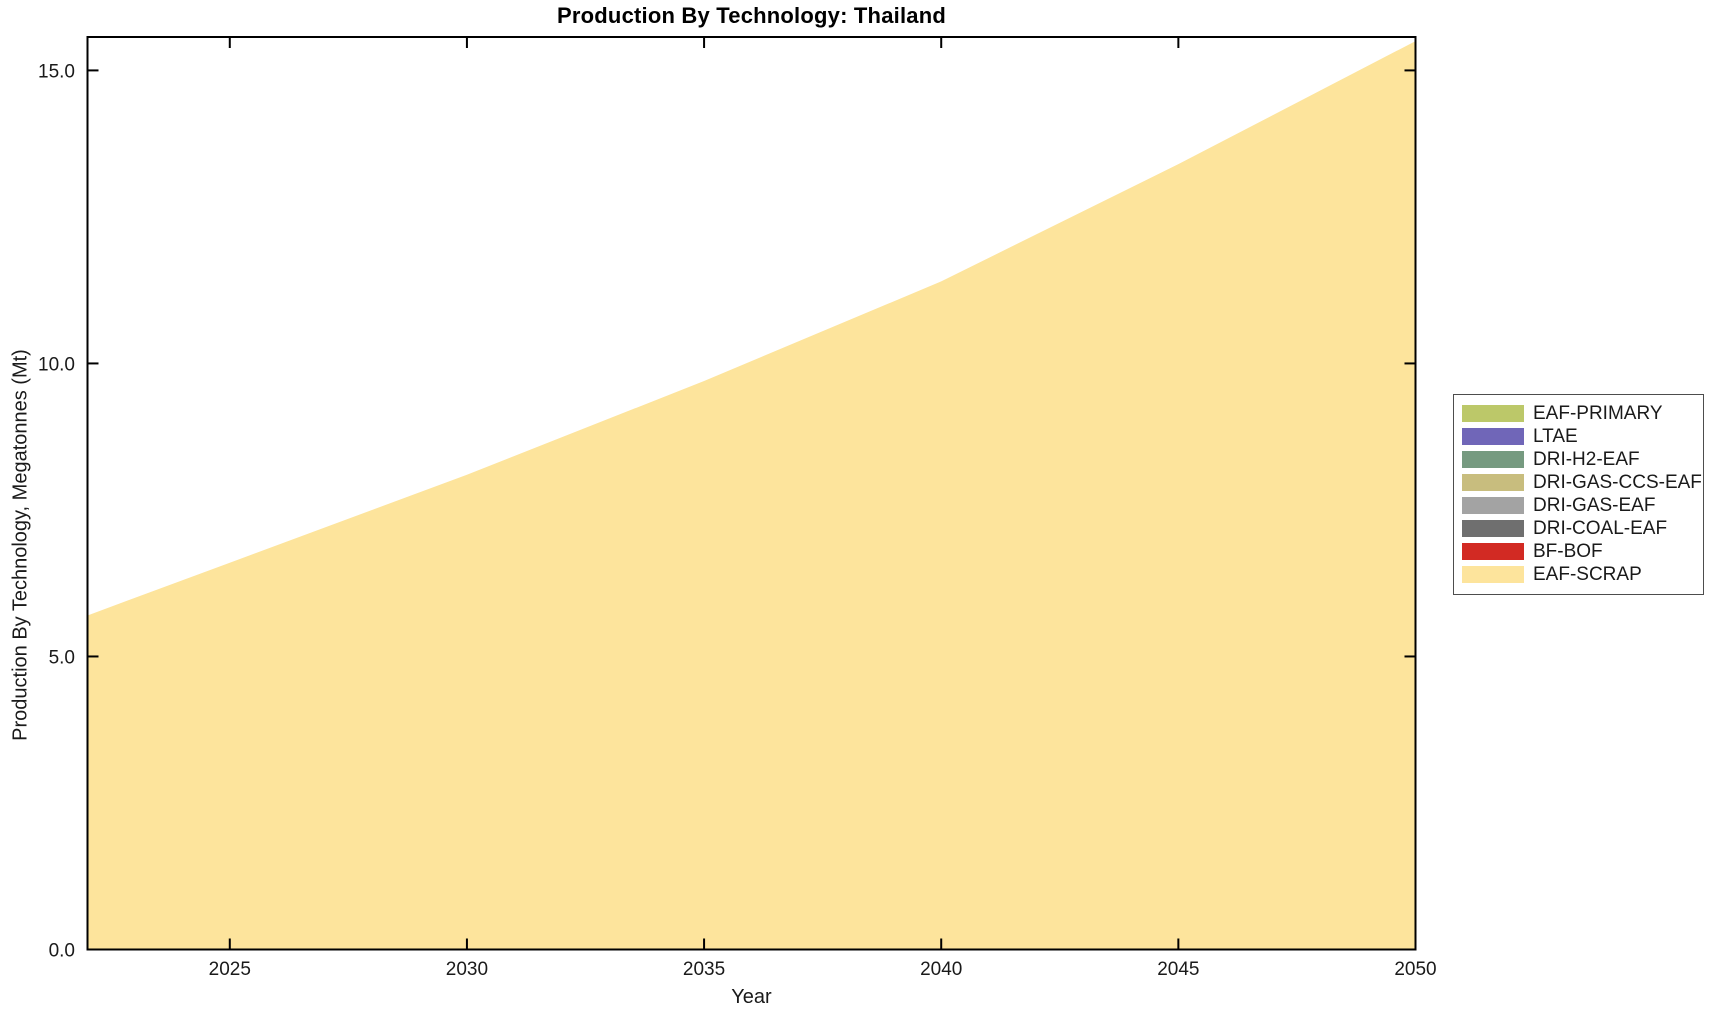  I want to click on legend-label: BF-BOF, so click(1568, 551).